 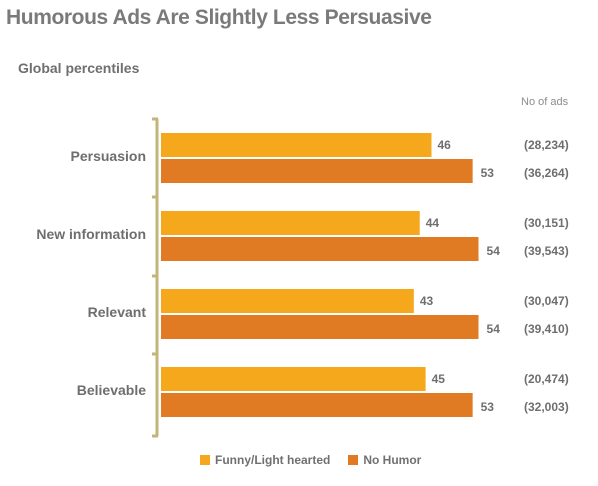 What do you see at coordinates (546, 301) in the screenshot?
I see `ad-count-label: (30,047)` at bounding box center [546, 301].